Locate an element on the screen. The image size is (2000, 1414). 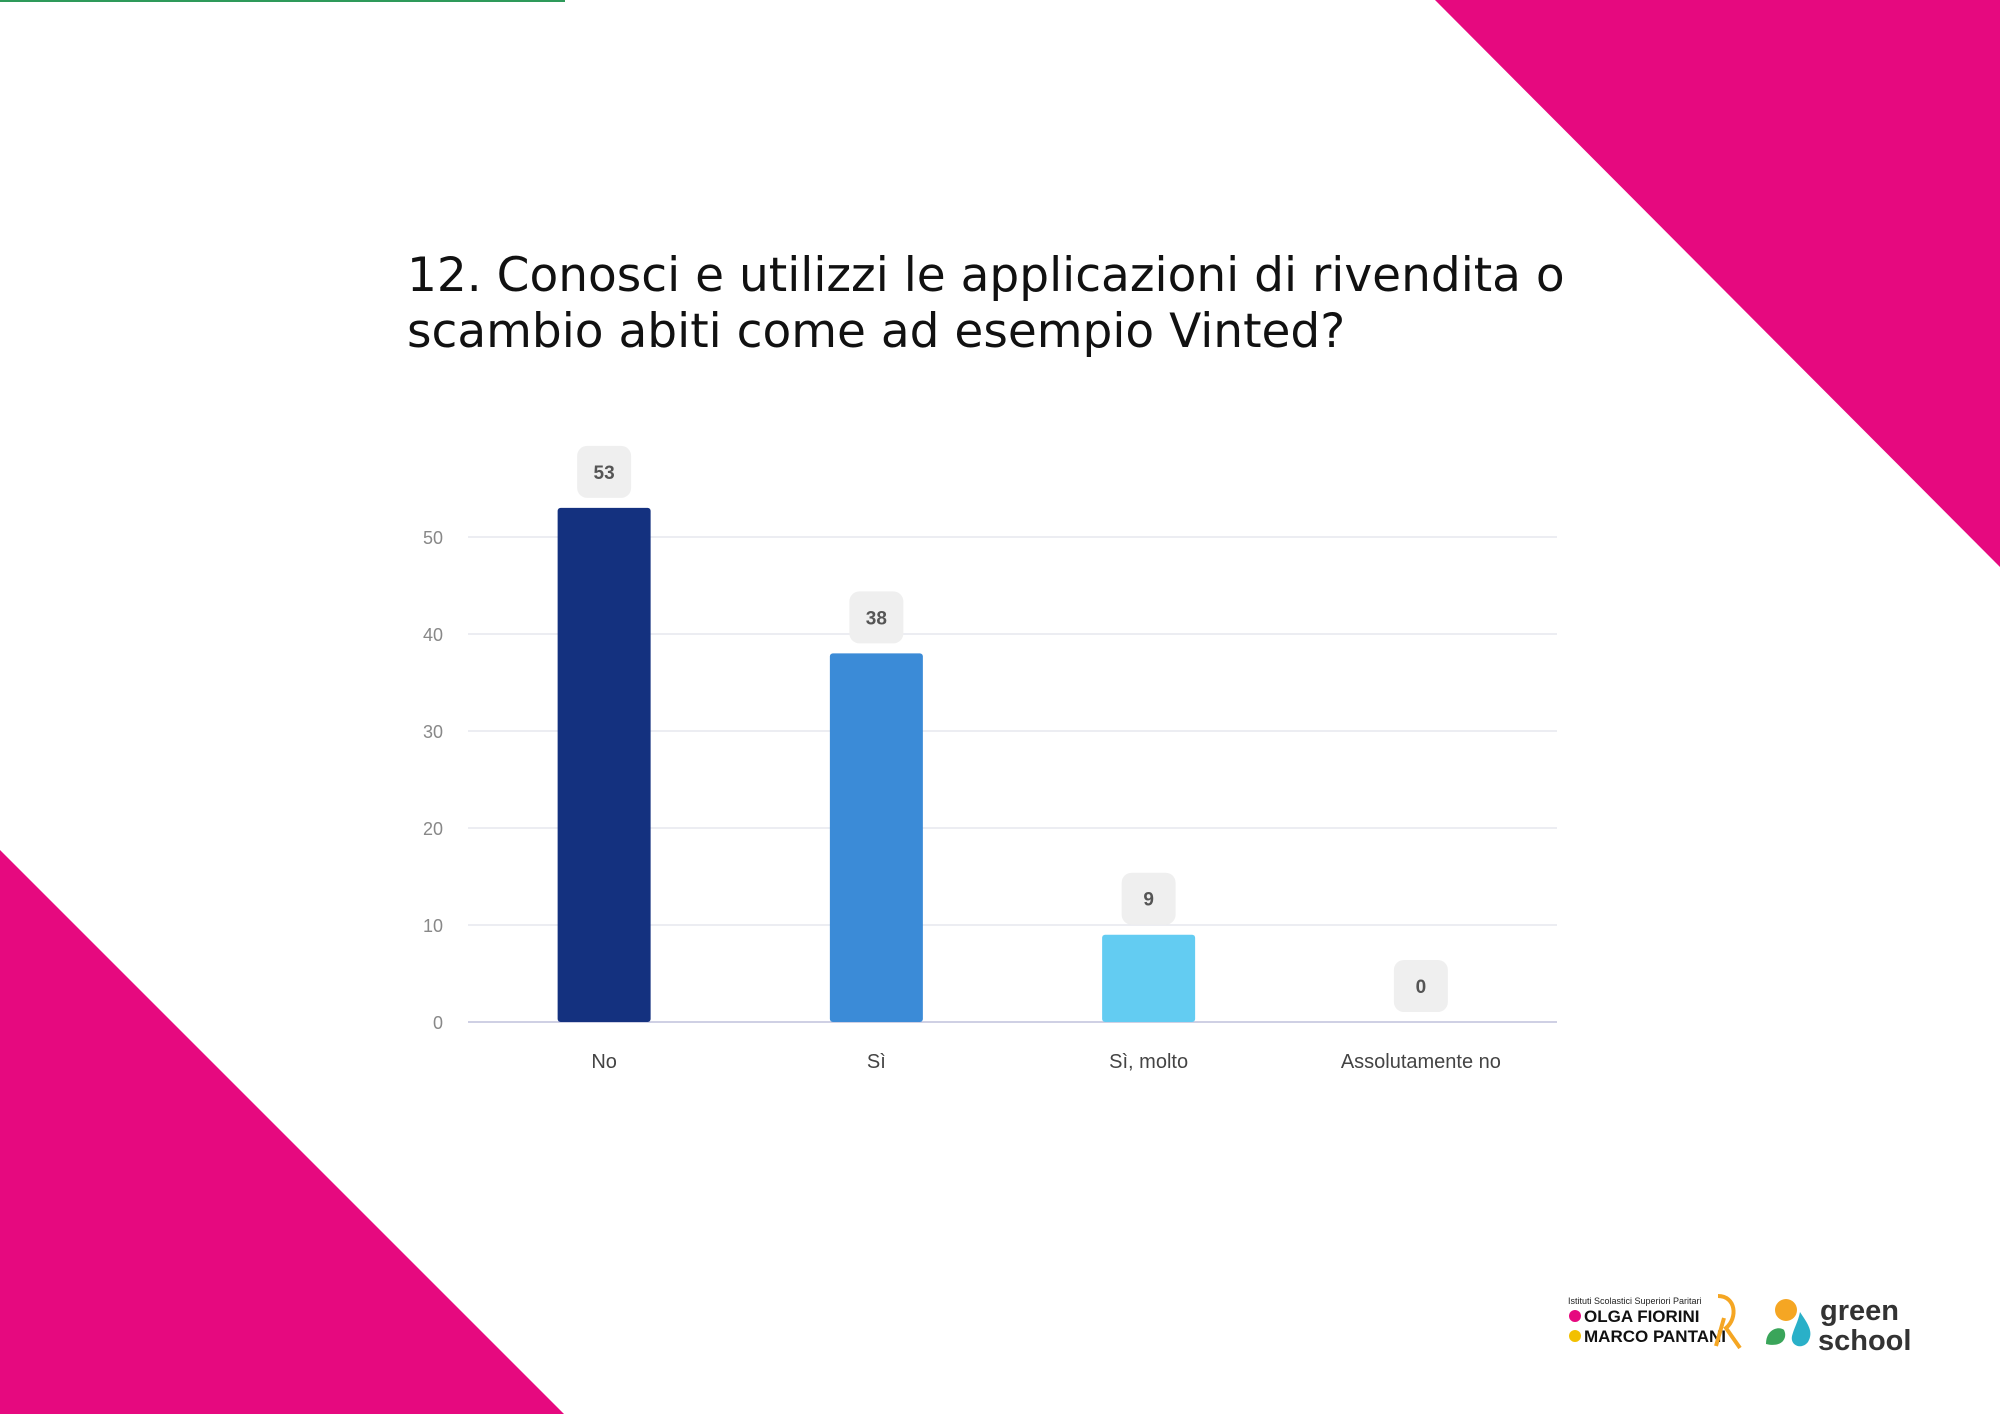
school-logo-subtitle: Istituti Scolastici Superiori Paritari is located at coordinates (1635, 1301).